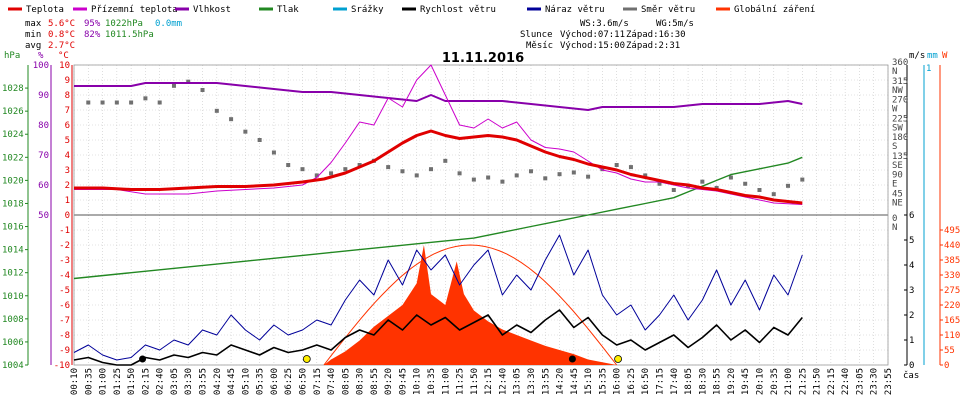 This screenshot has height=400, width=966. What do you see at coordinates (64, 276) in the screenshot?
I see `temperature-tick-label: -4` at bounding box center [64, 276].